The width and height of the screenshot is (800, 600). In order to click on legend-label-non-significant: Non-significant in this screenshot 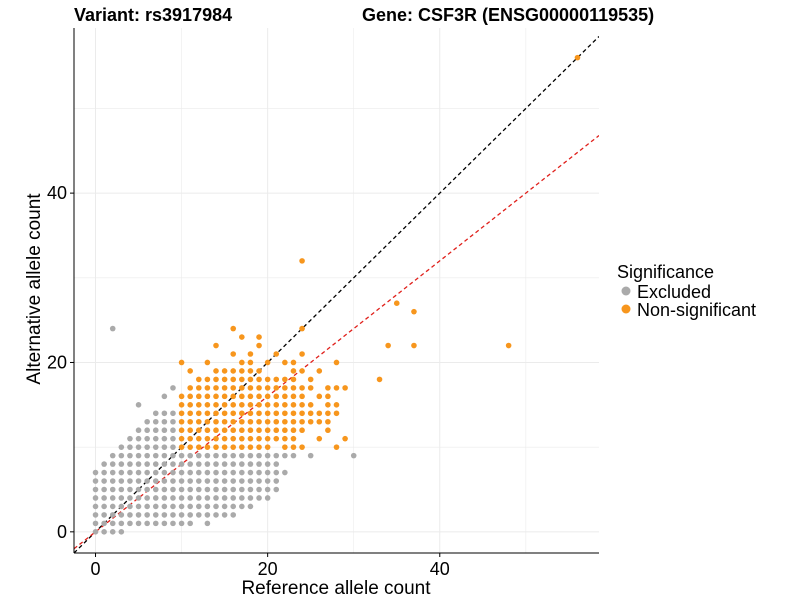, I will do `click(696, 310)`.